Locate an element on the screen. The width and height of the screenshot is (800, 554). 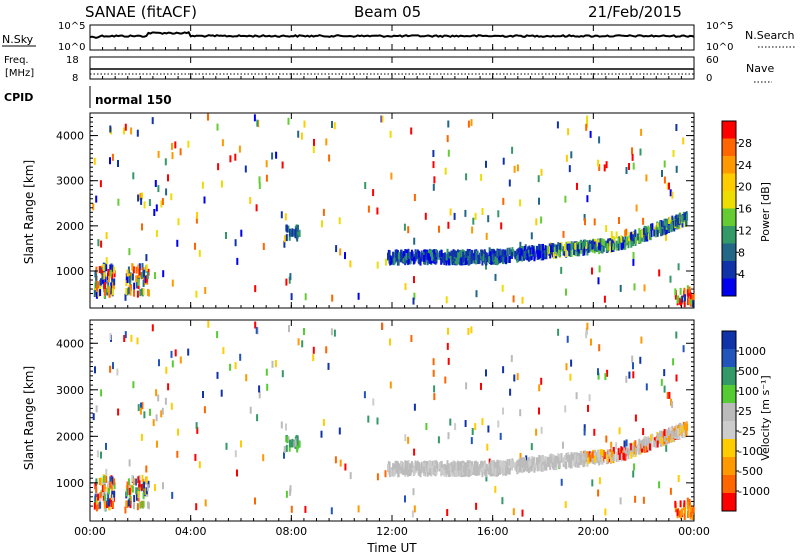
time-tick-label: 16:00 is located at coordinates (493, 531).